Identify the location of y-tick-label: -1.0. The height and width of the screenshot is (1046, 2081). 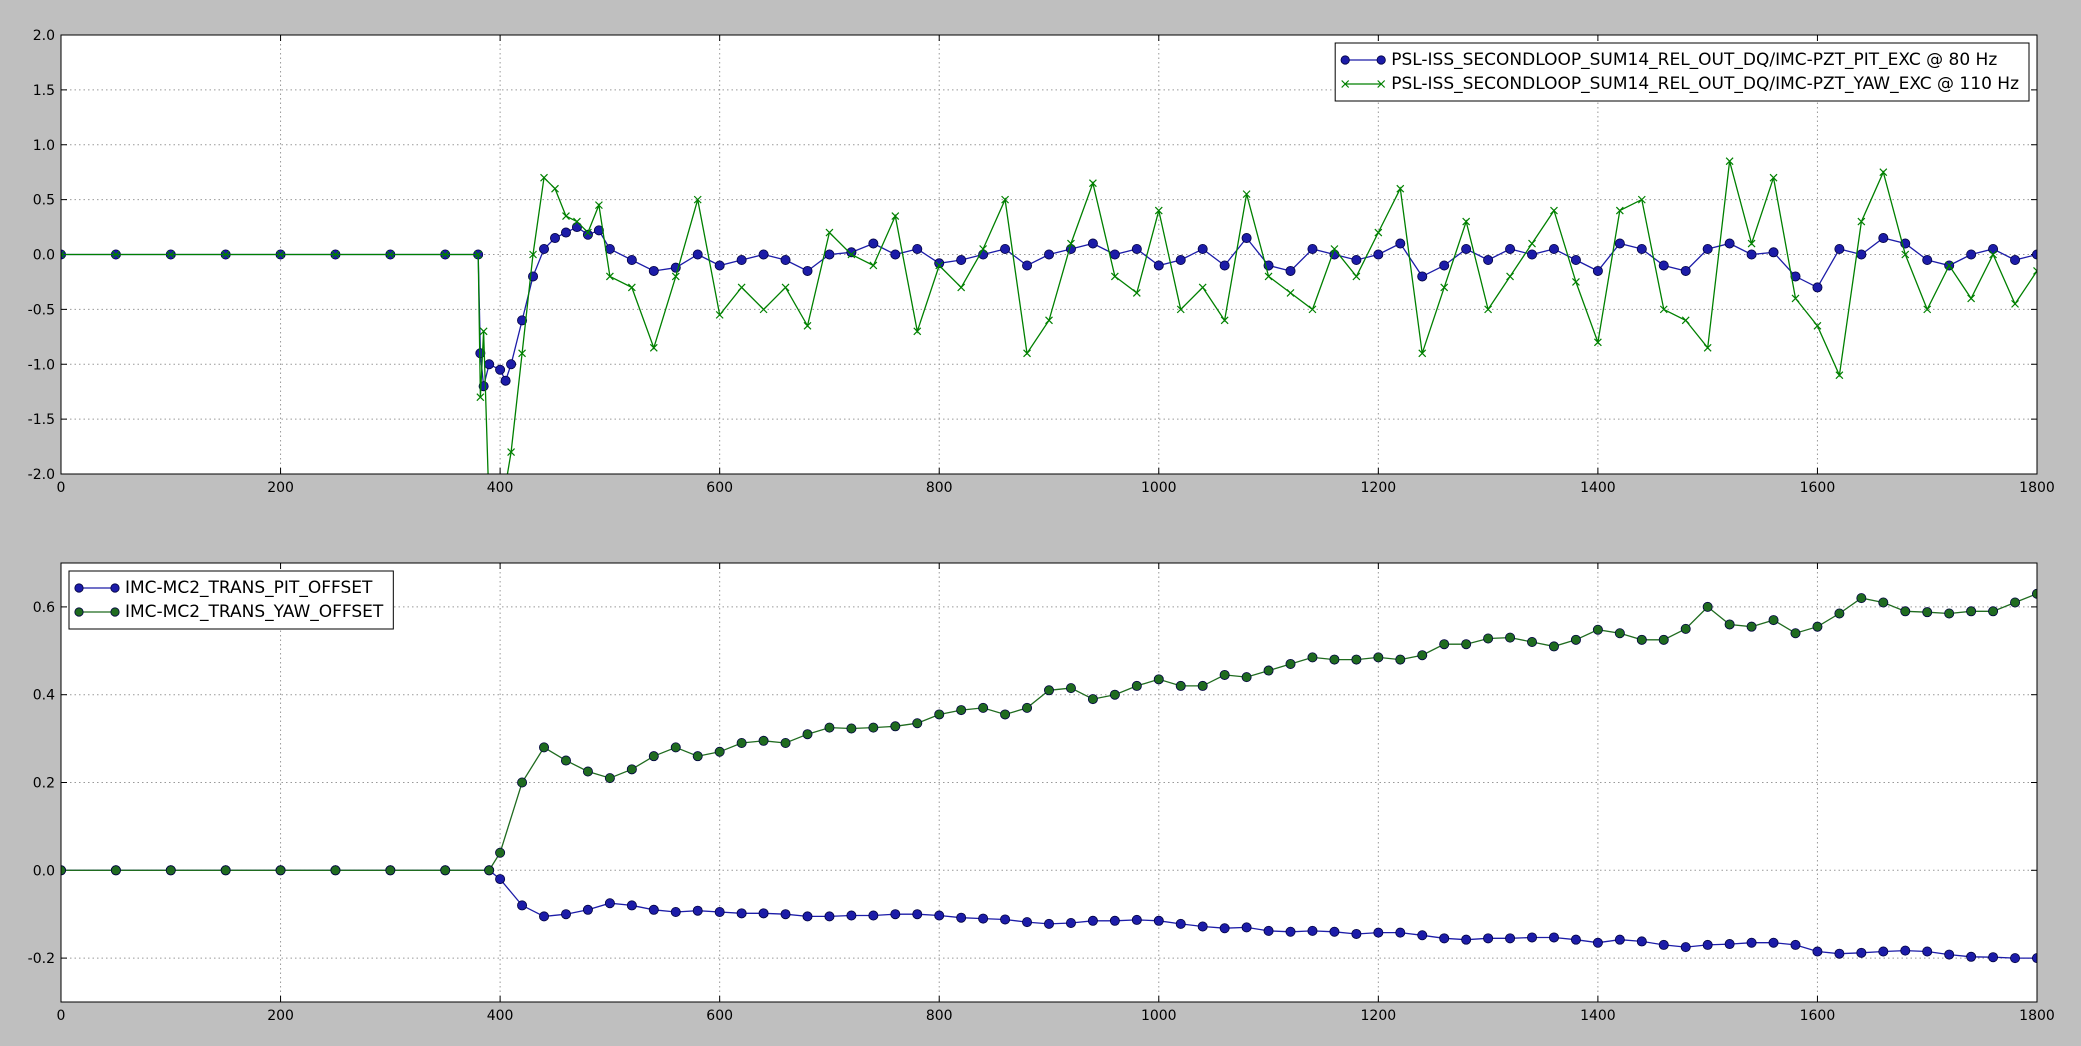
(41, 365).